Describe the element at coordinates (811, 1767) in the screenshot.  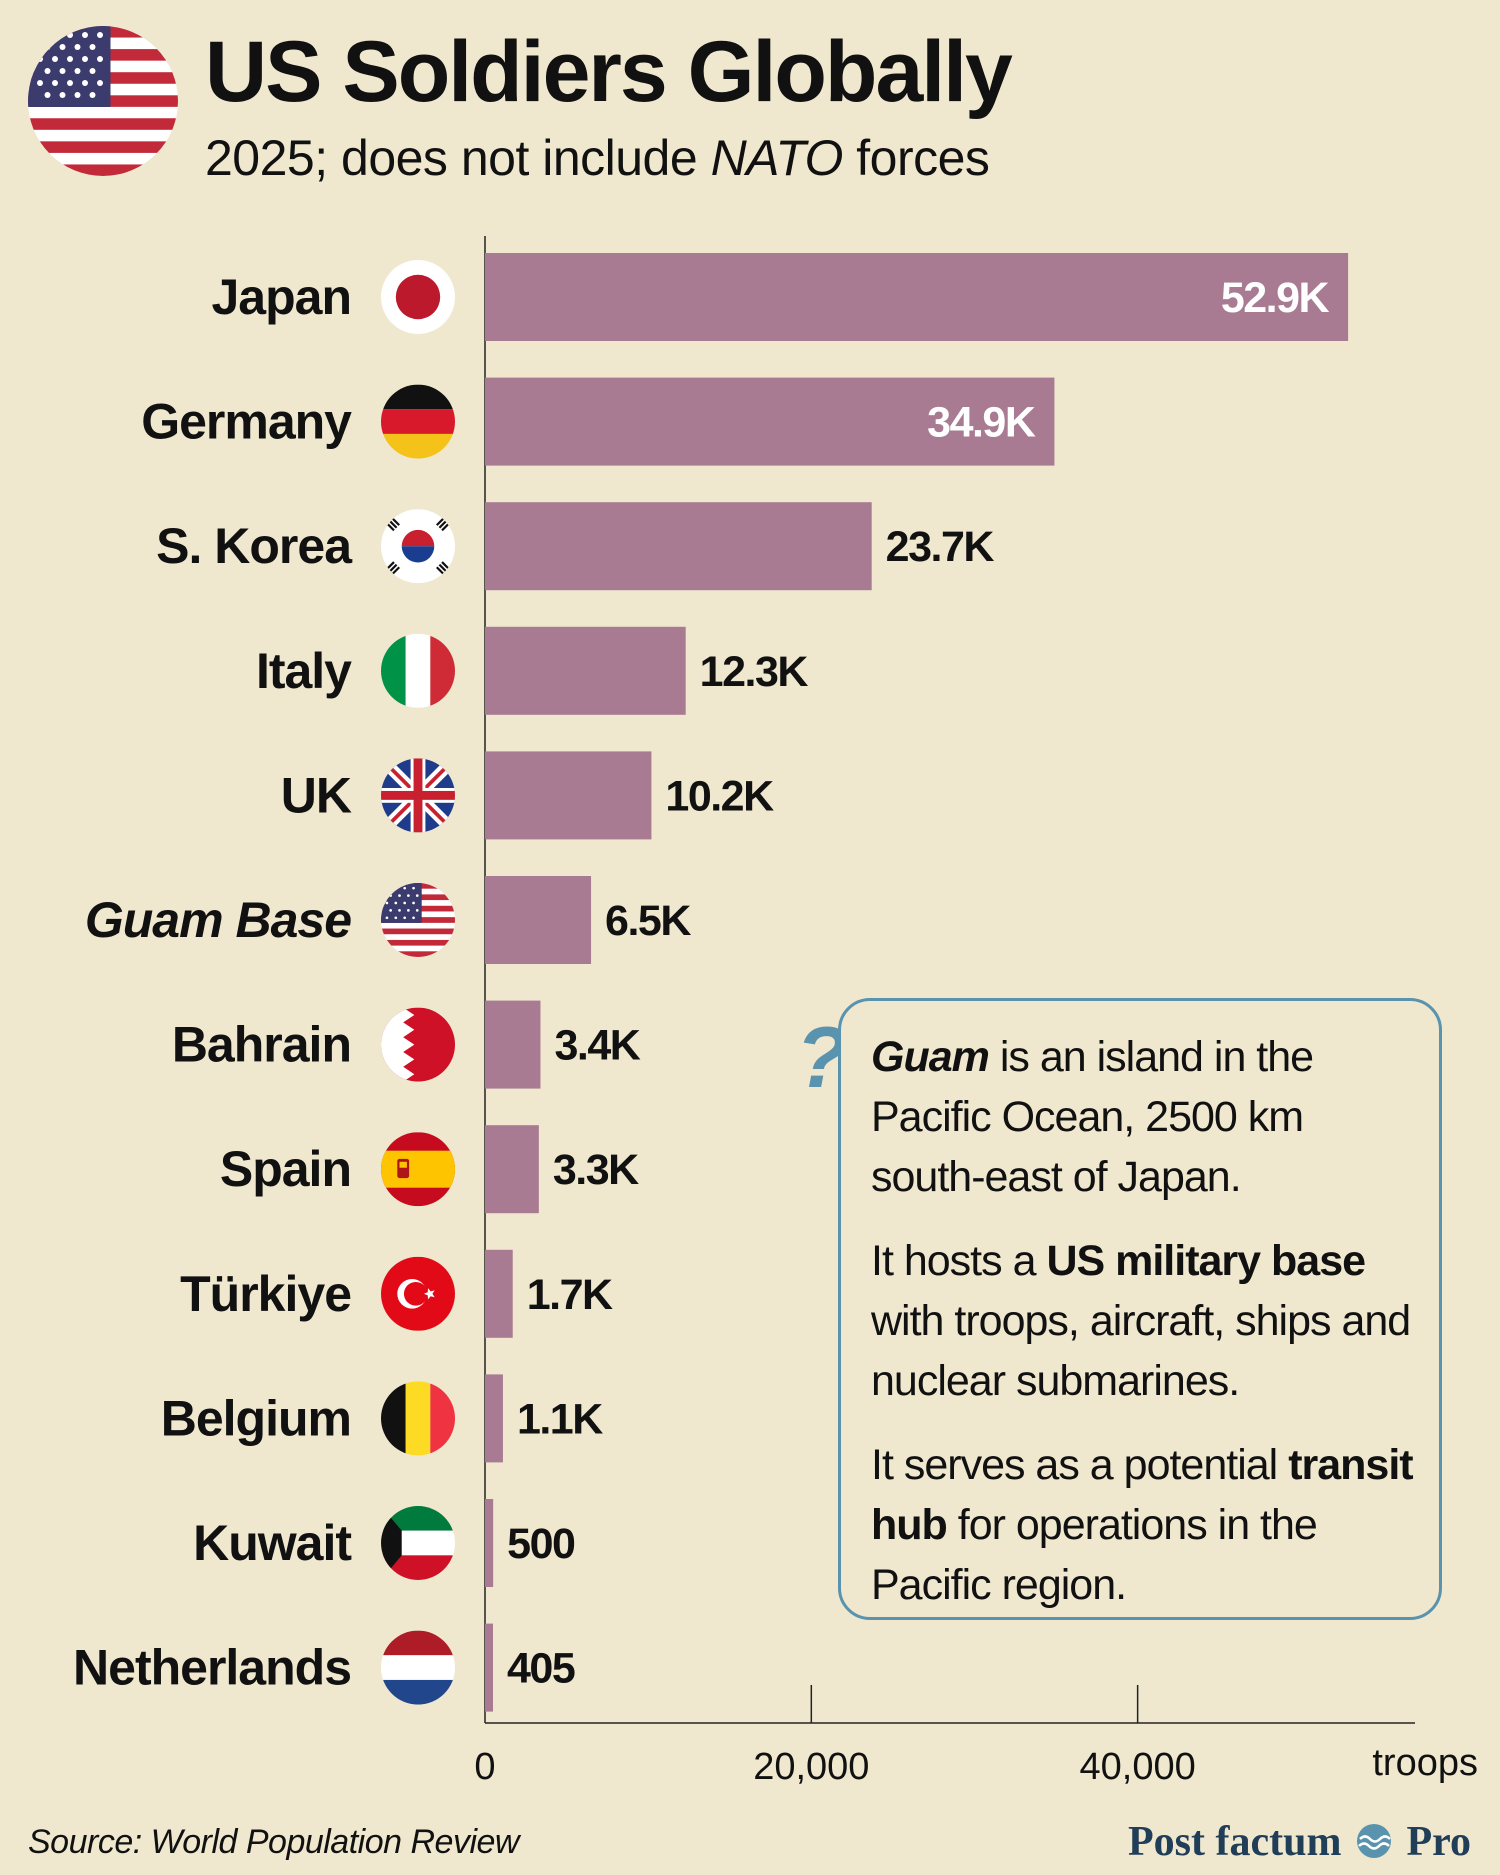
I see `x-tick-label: 20,000` at that location.